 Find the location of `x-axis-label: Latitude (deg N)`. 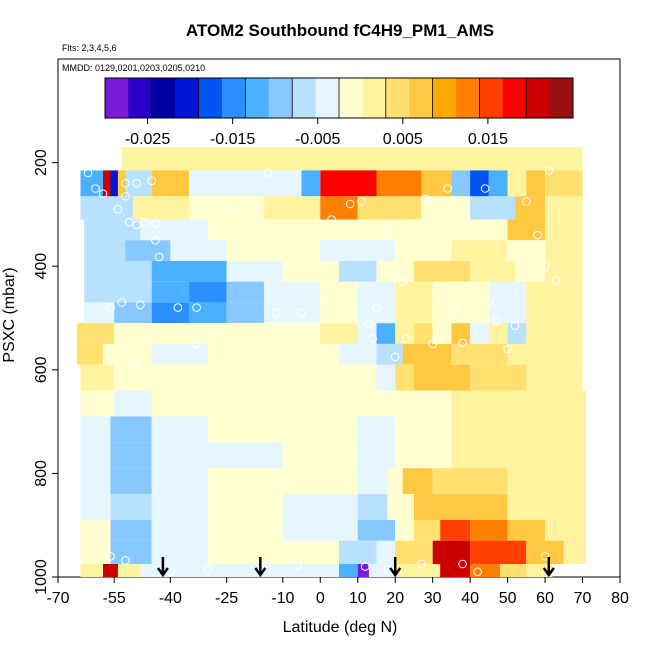

x-axis-label: Latitude (deg N) is located at coordinates (340, 627).